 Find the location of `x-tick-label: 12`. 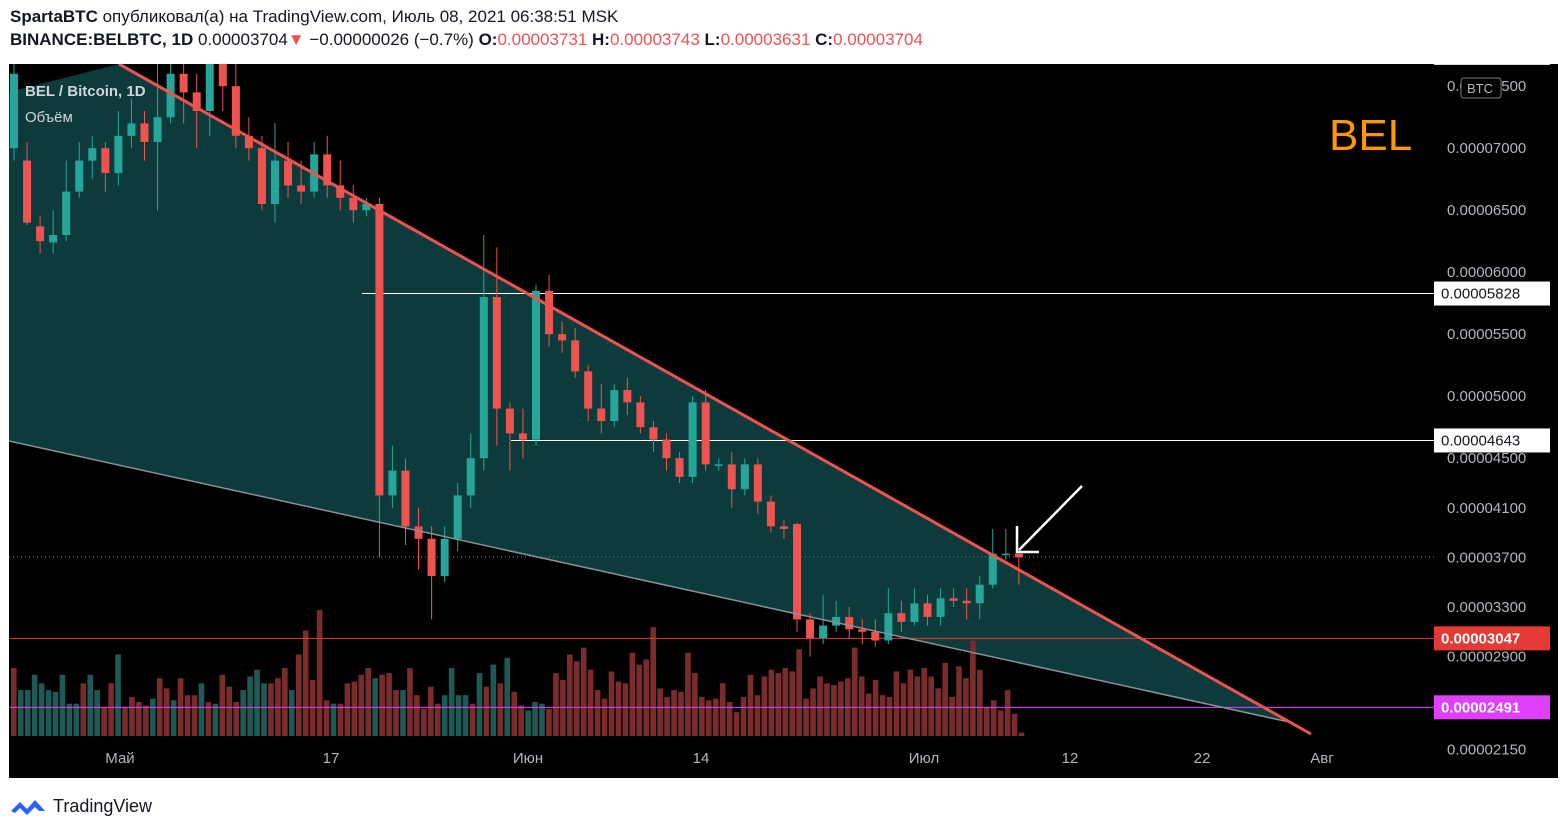

x-tick-label: 12 is located at coordinates (1070, 758).